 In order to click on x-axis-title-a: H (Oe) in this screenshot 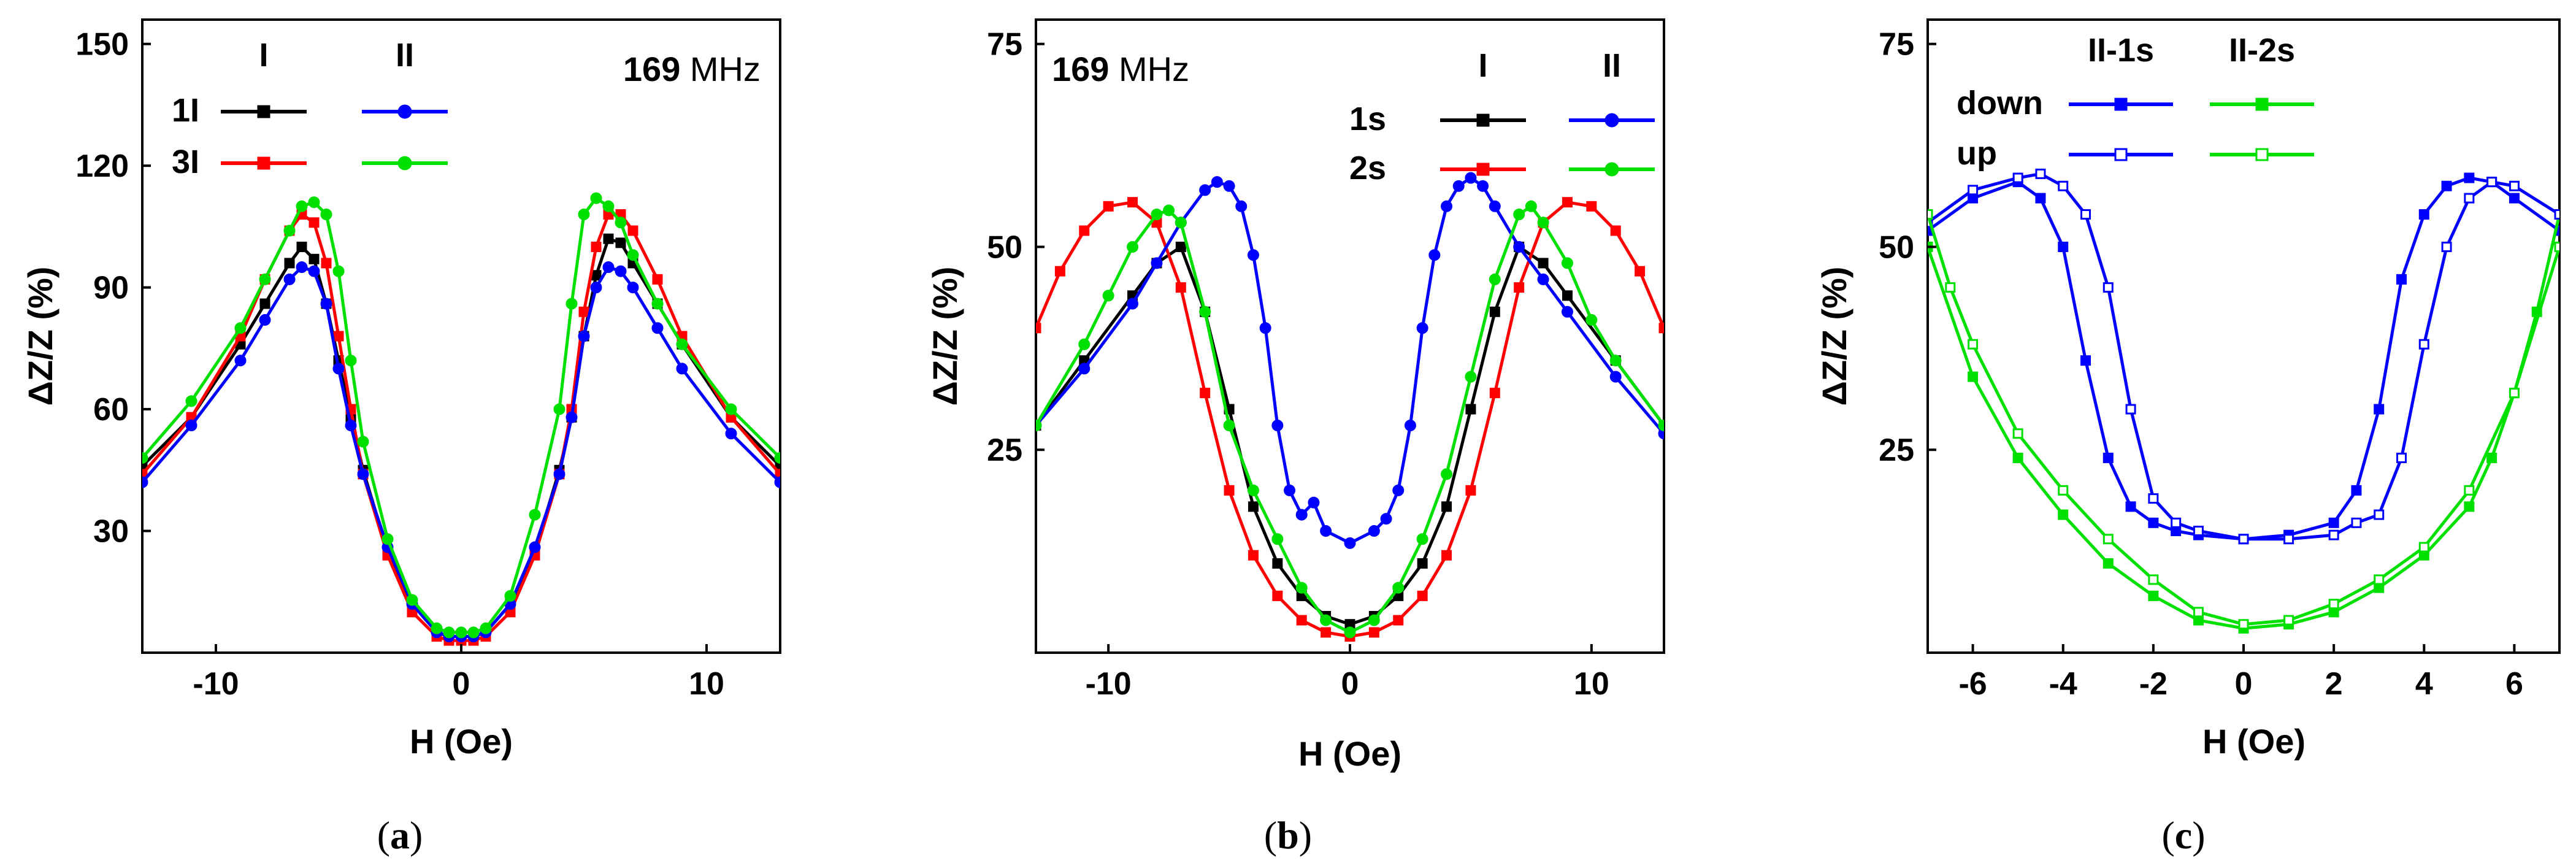, I will do `click(461, 741)`.